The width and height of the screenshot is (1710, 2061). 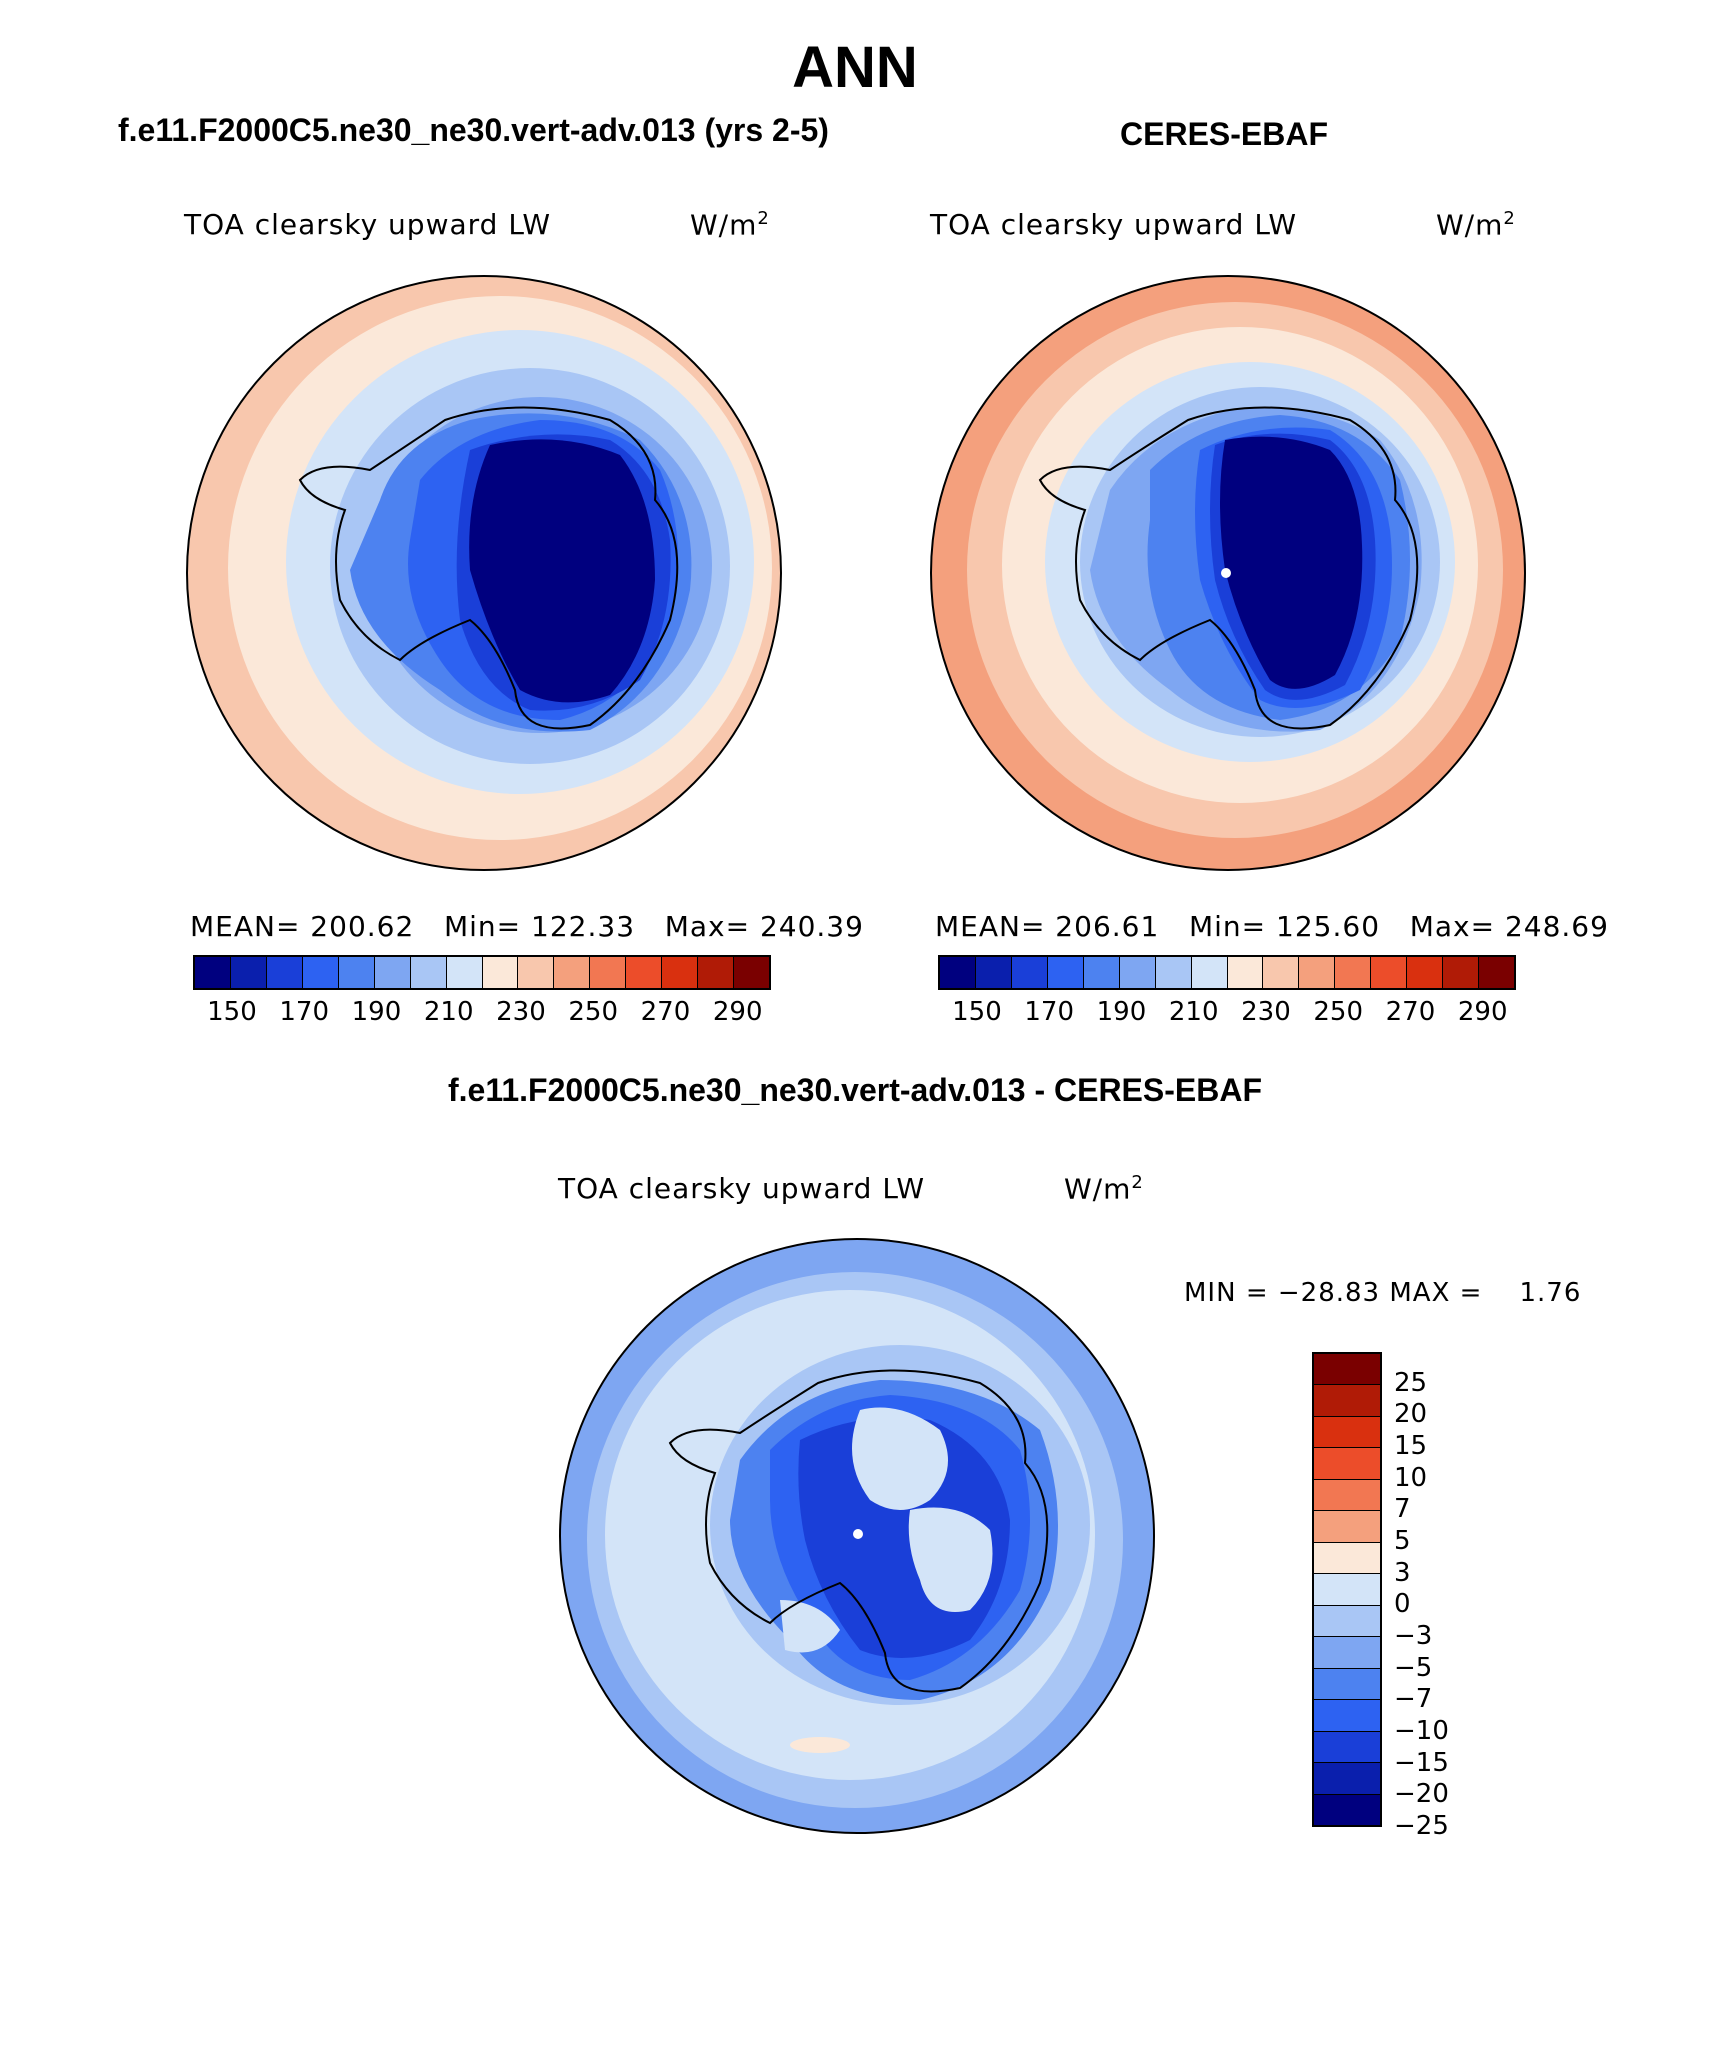 I want to click on colorbar-tick-label: 15, so click(x=1411, y=1446).